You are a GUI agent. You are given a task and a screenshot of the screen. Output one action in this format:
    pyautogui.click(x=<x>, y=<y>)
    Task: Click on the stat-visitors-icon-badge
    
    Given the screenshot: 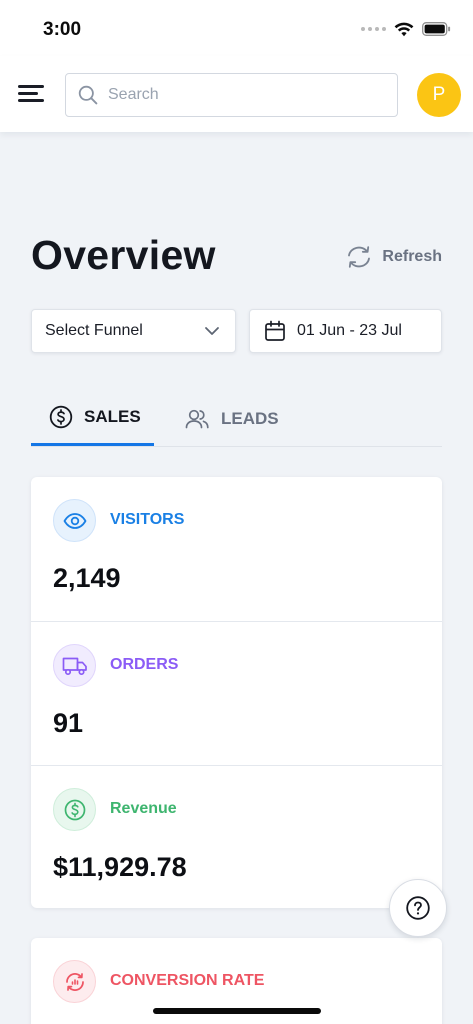 What is the action you would take?
    pyautogui.click(x=74, y=520)
    